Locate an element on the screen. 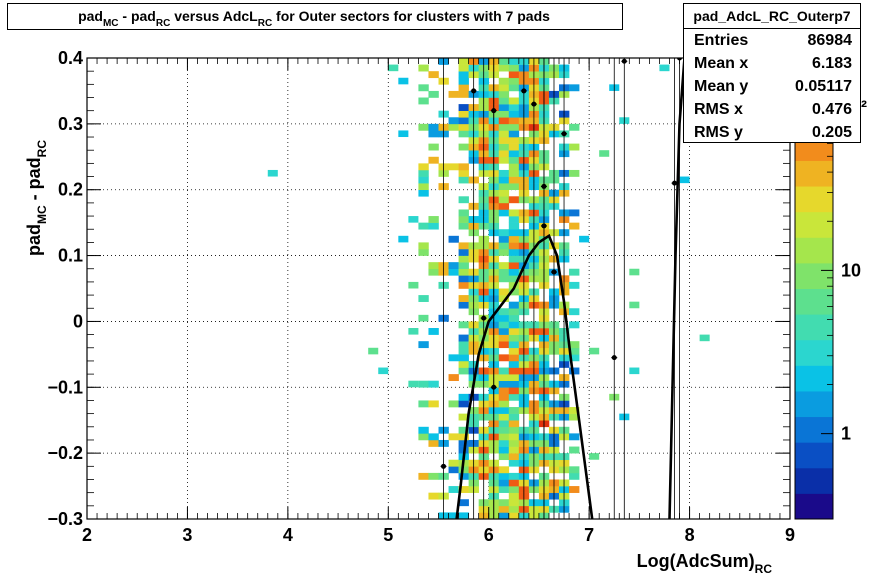  stat-row: Mean x 6.183 is located at coordinates (772, 63).